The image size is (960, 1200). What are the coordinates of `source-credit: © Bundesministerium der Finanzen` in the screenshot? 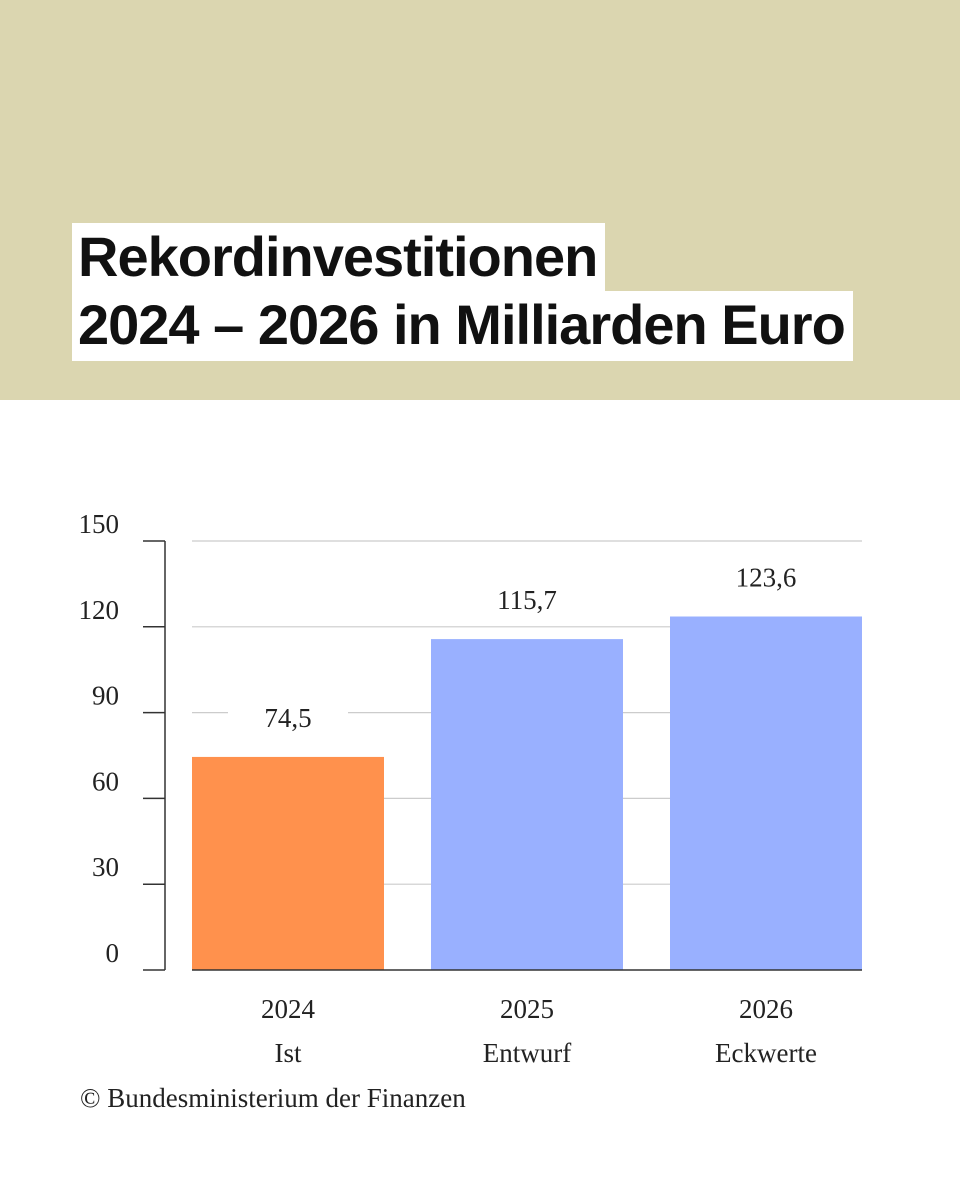 It's located at (273, 1098).